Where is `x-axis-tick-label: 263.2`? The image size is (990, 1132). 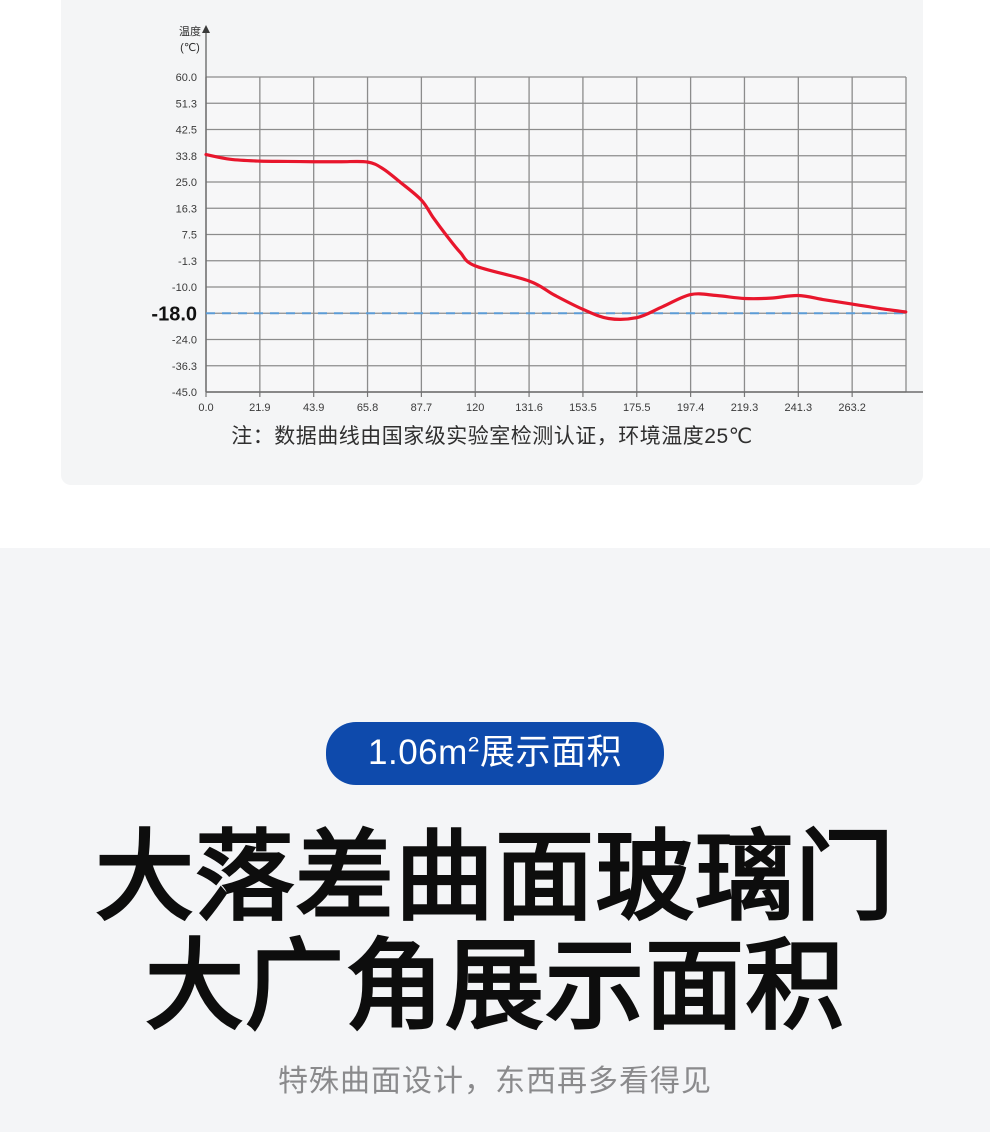 x-axis-tick-label: 263.2 is located at coordinates (852, 408).